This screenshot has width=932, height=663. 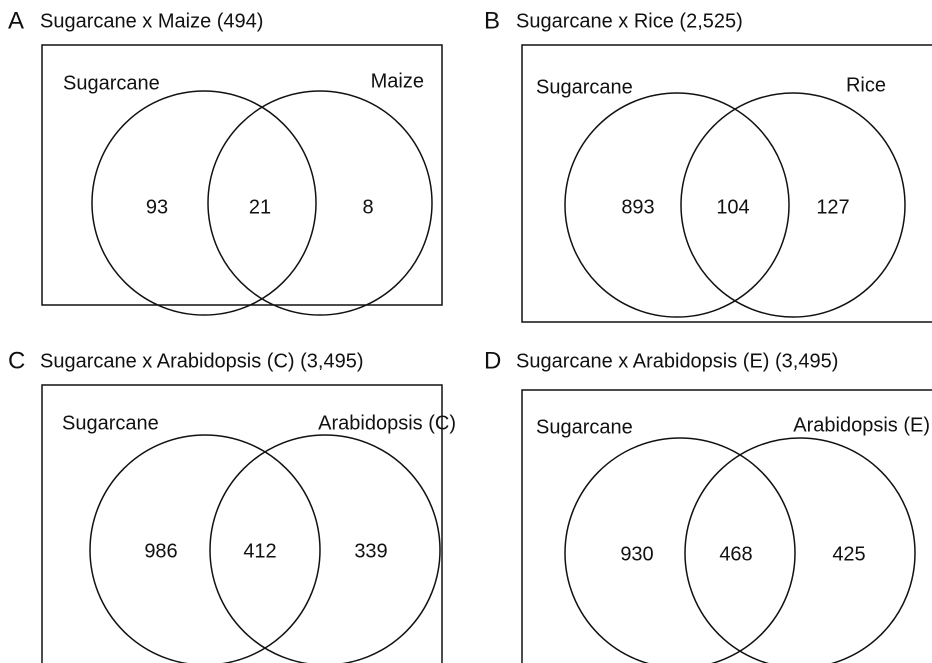 I want to click on count-left: 893, so click(x=637, y=207).